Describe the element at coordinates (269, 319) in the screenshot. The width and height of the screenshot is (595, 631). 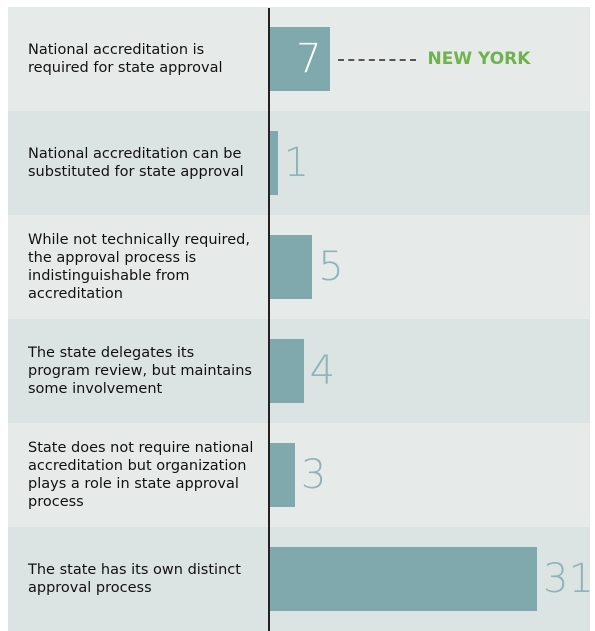
I see `axis-line` at that location.